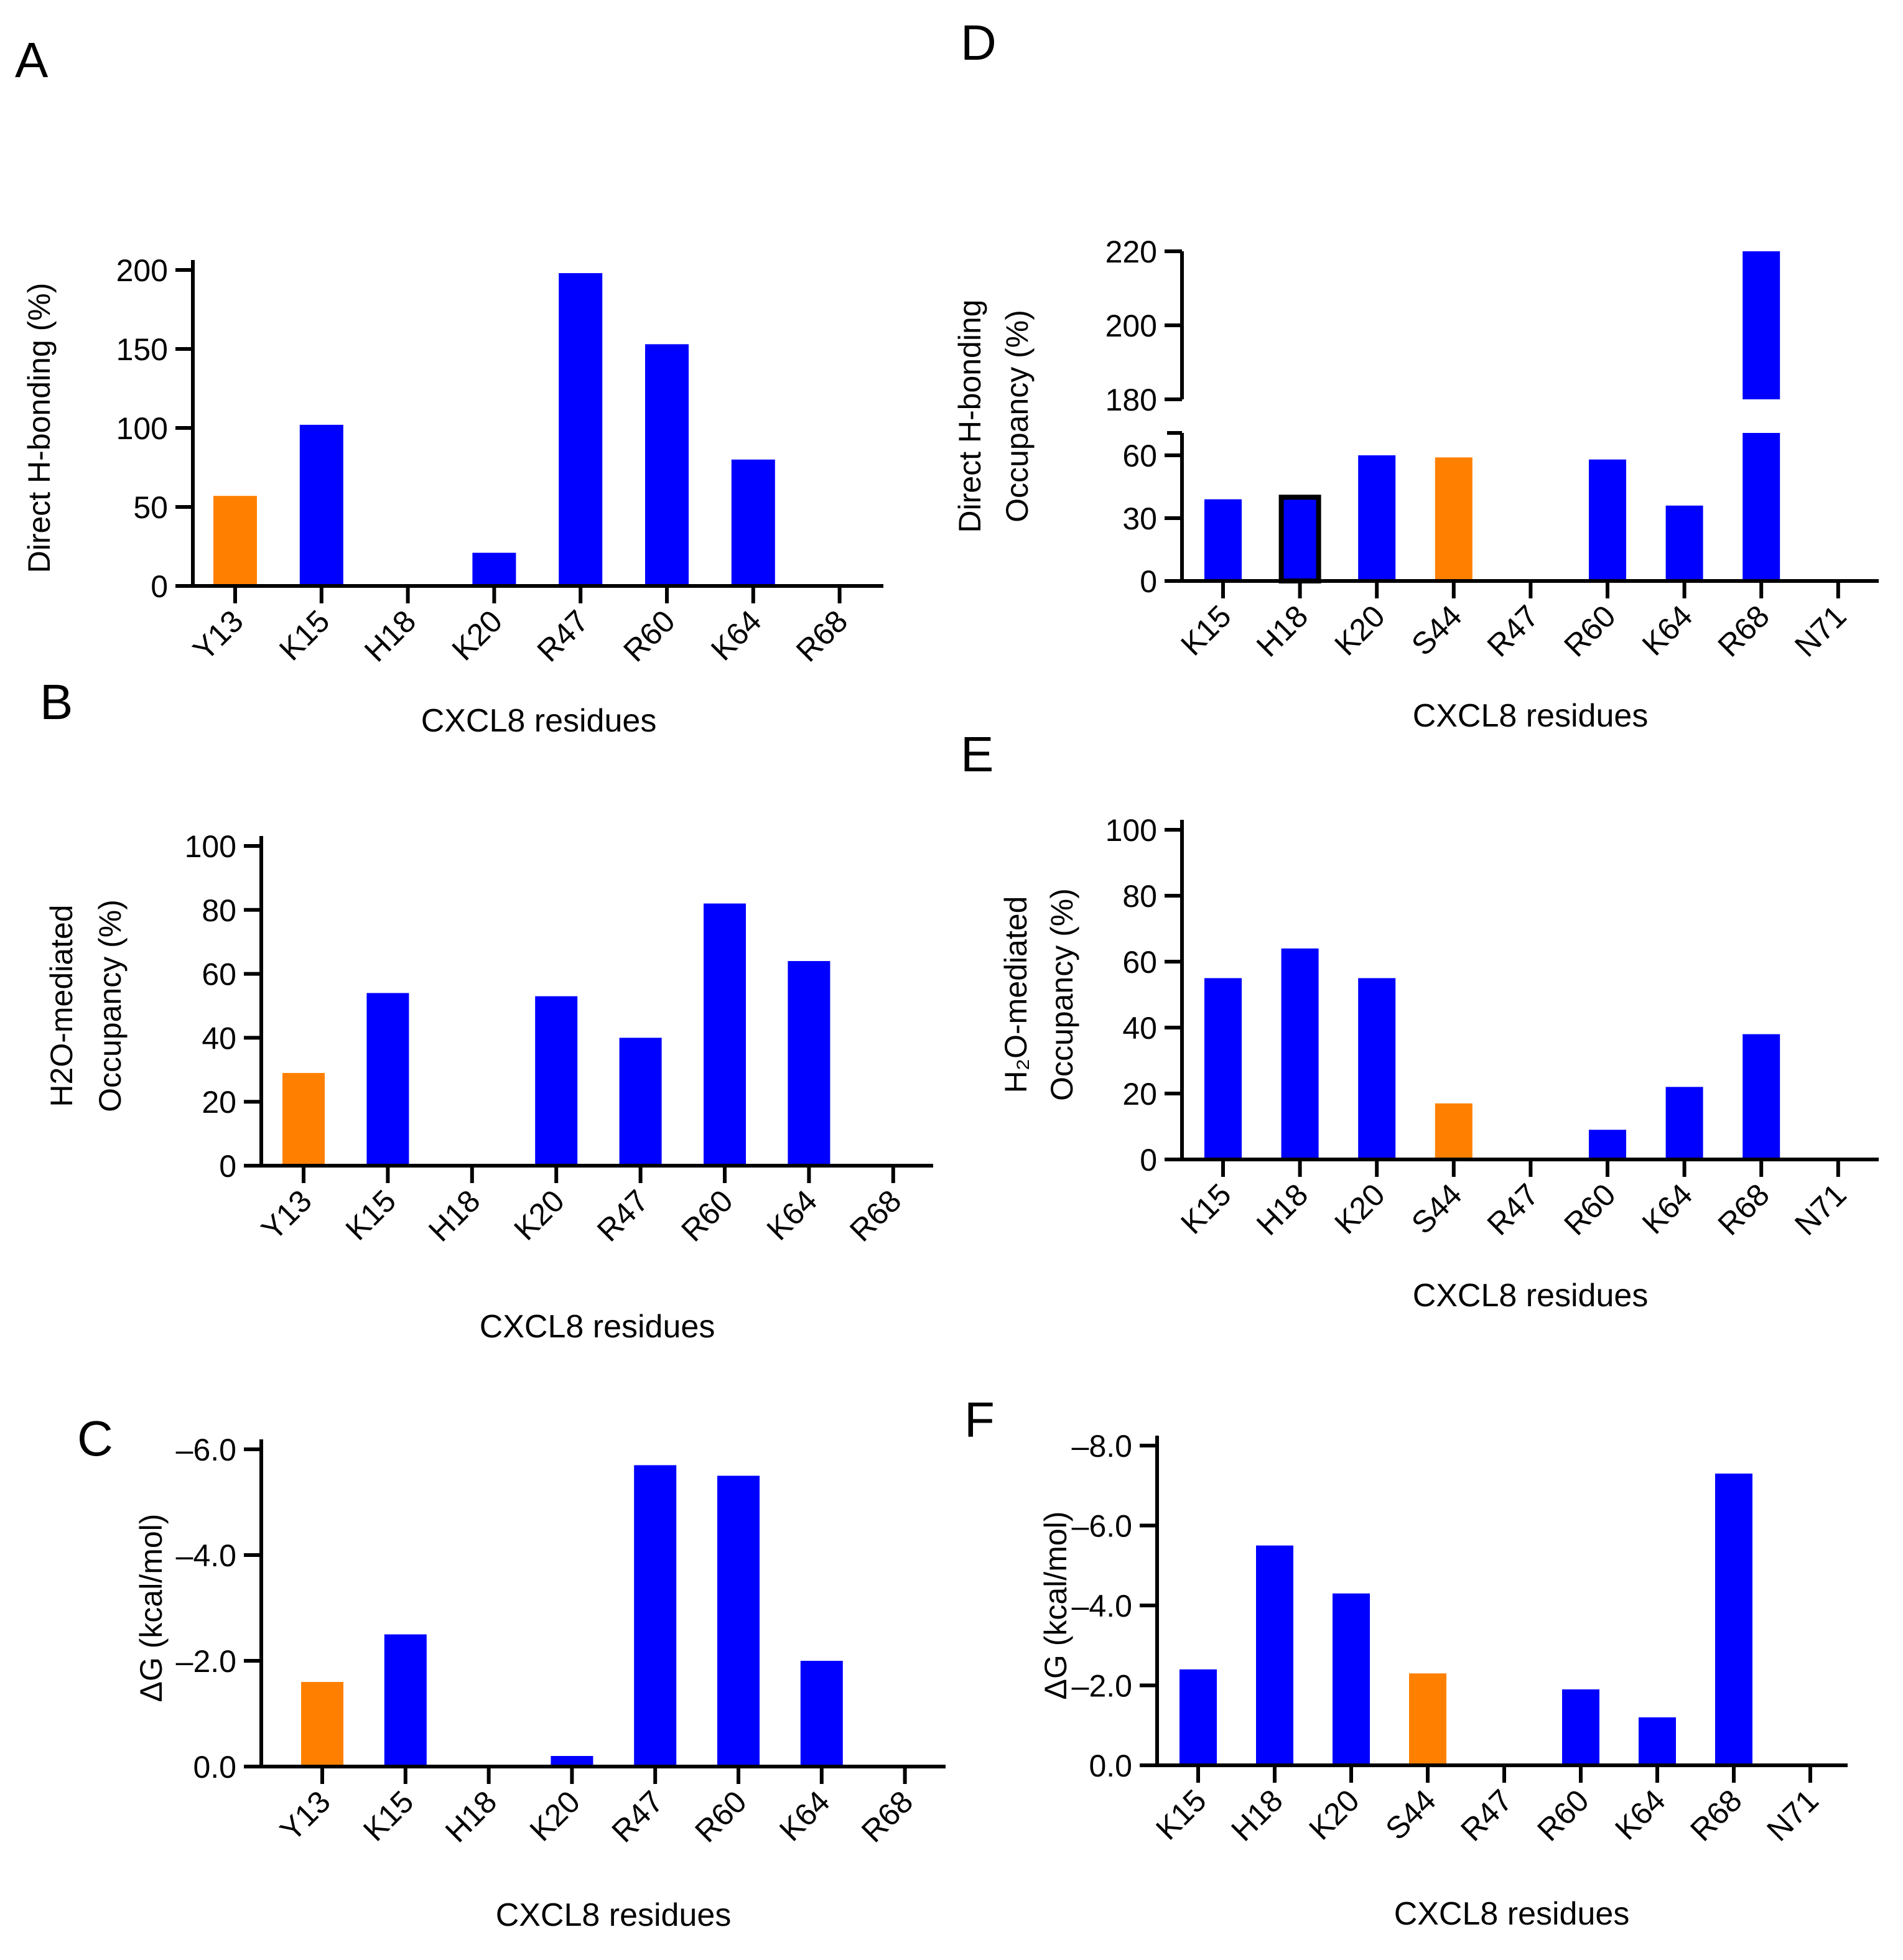  What do you see at coordinates (655, 1616) in the screenshot?
I see `panel-c-bar-r47` at bounding box center [655, 1616].